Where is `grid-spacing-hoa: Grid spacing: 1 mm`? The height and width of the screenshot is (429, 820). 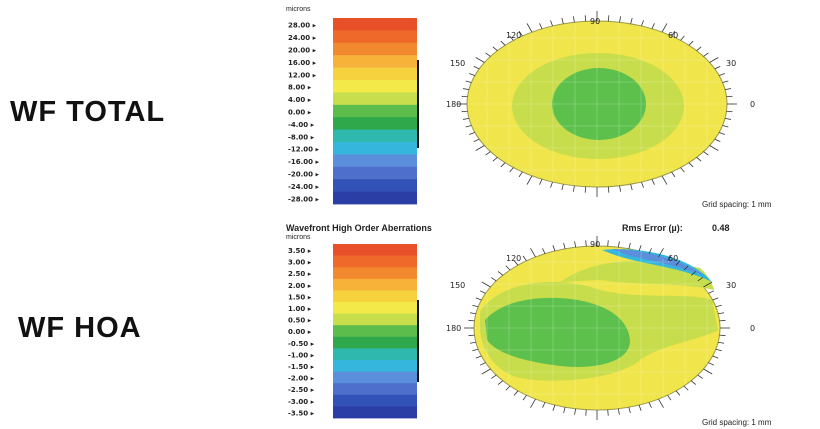 grid-spacing-hoa: Grid spacing: 1 mm is located at coordinates (737, 422).